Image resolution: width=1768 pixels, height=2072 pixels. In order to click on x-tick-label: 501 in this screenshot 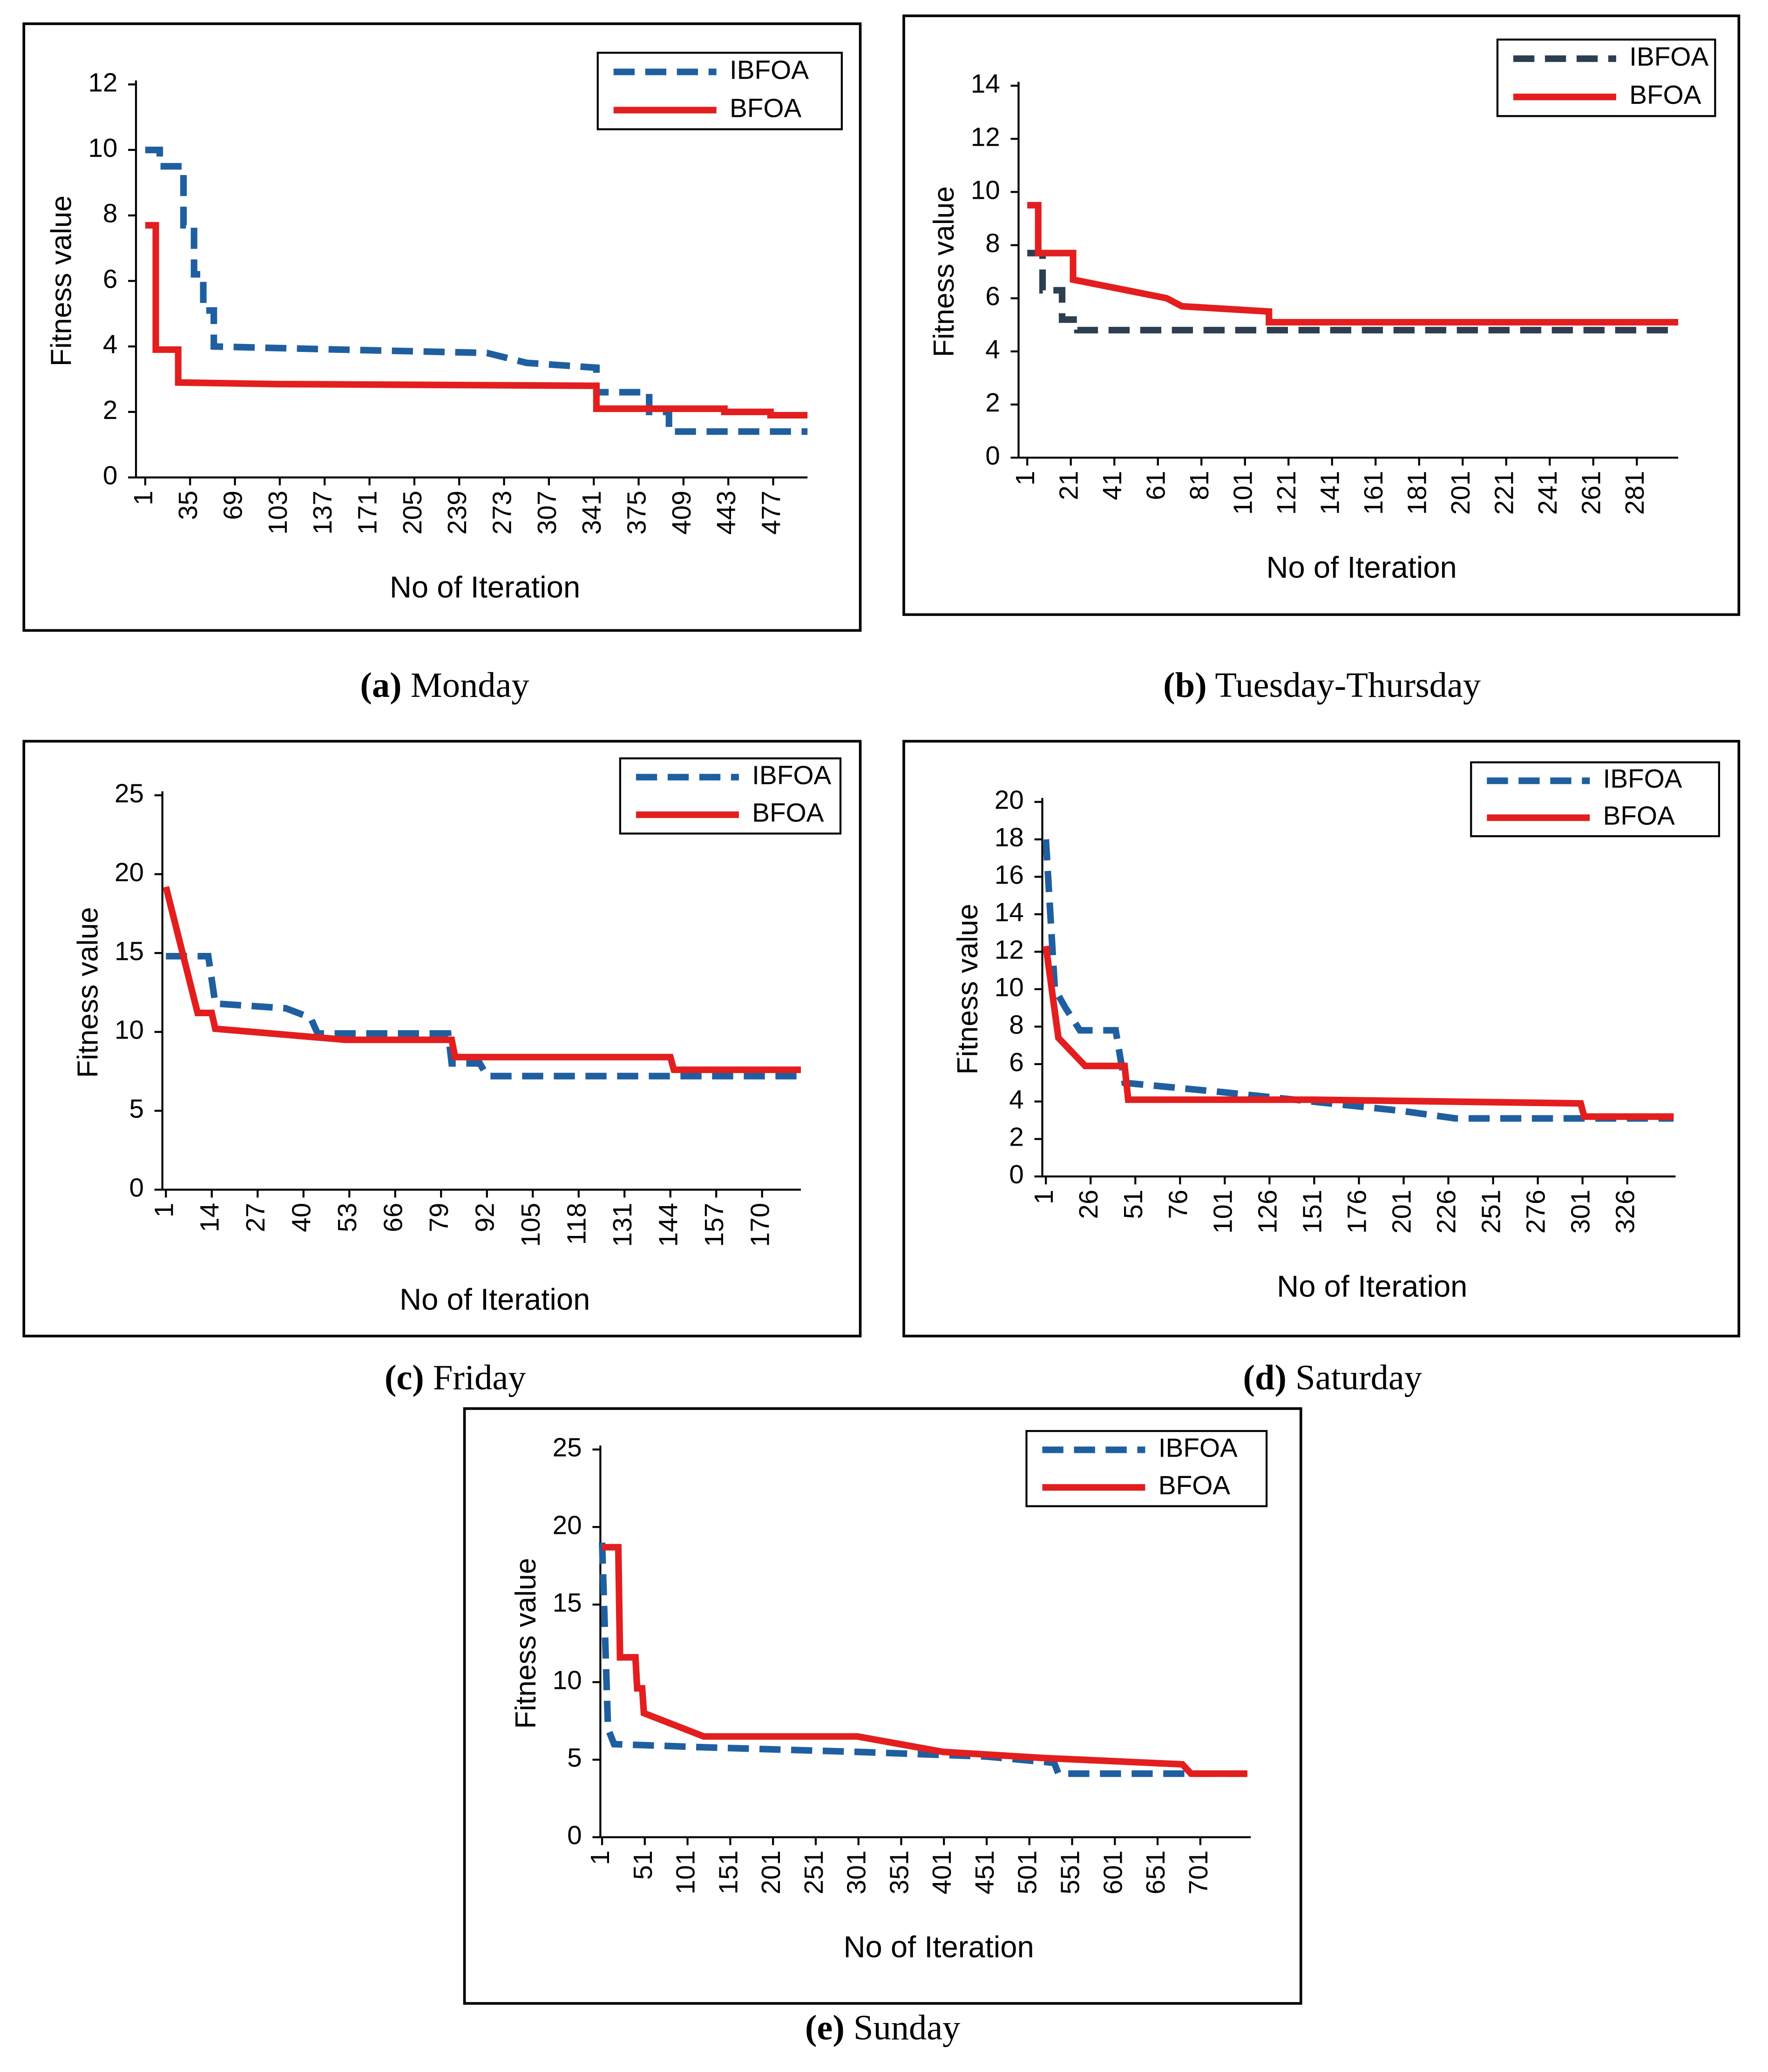, I will do `click(1028, 1872)`.